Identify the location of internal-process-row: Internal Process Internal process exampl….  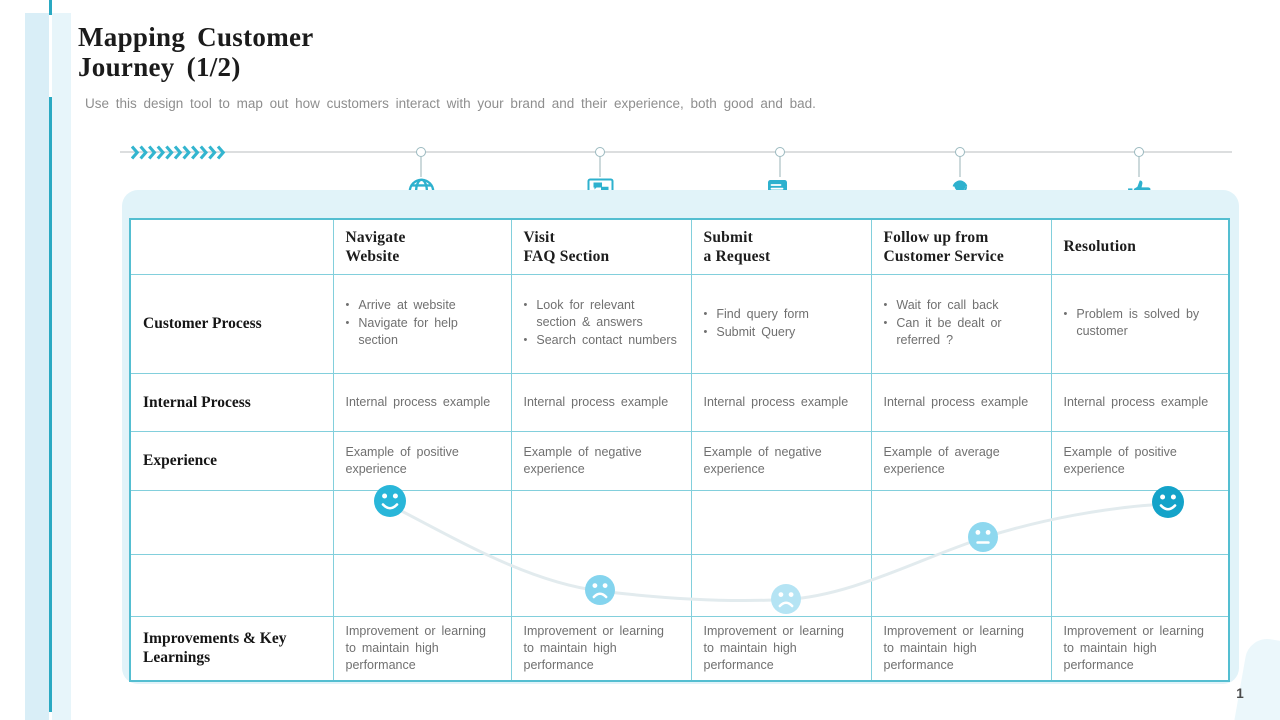
(679, 402).